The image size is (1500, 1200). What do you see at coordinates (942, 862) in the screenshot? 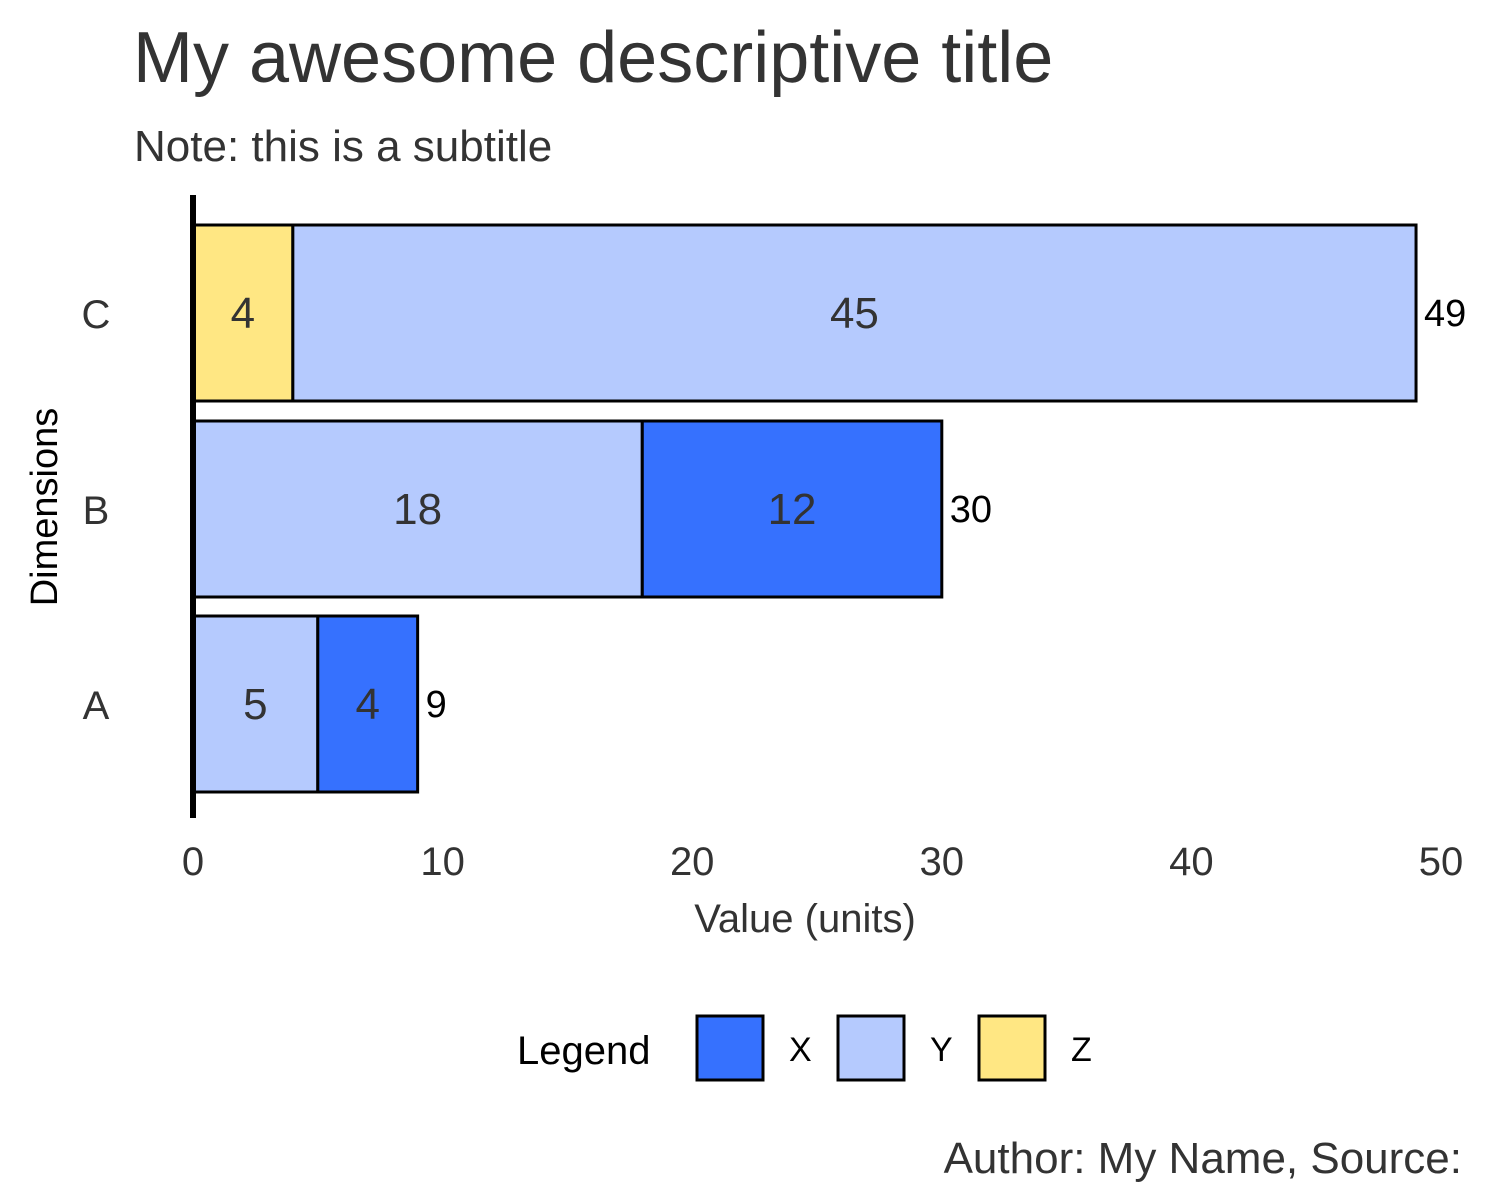
I see `x-tick-label-30: 30` at bounding box center [942, 862].